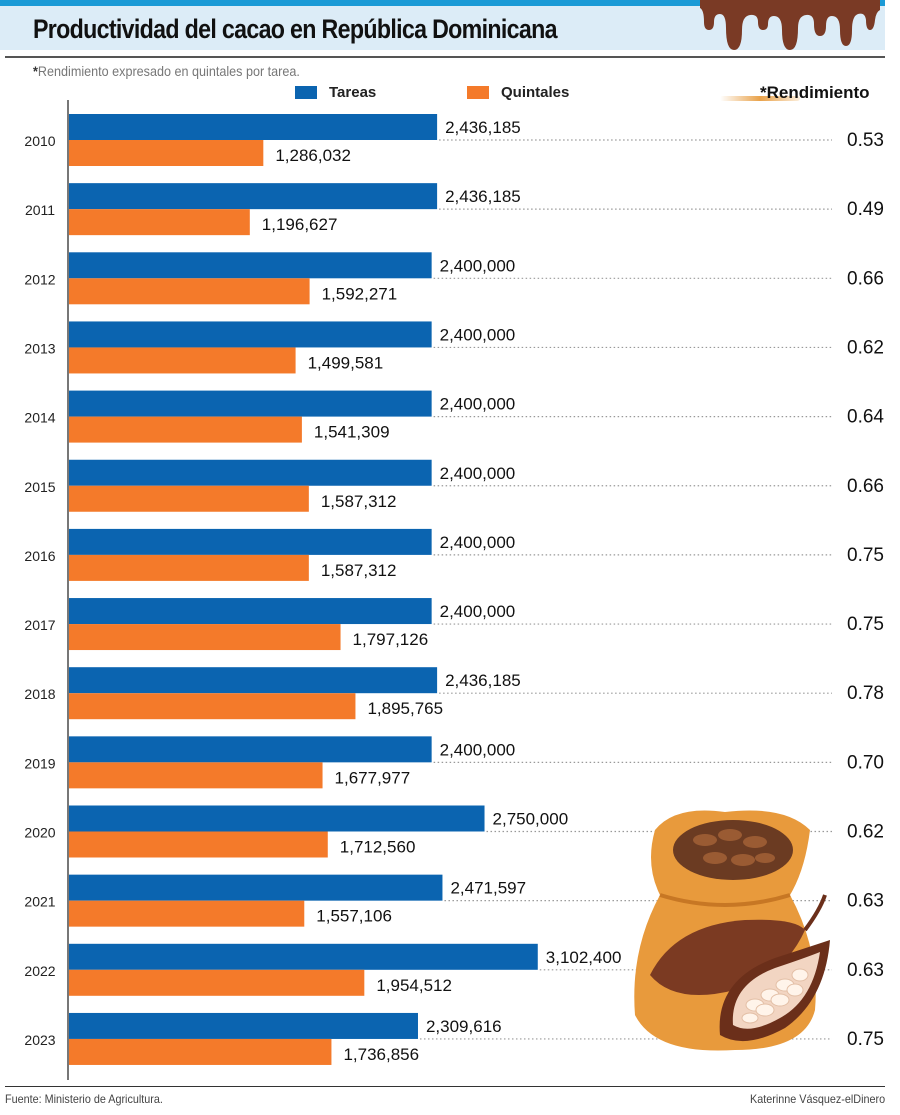  What do you see at coordinates (865, 693) in the screenshot?
I see `rendimiento-value: 0.78` at bounding box center [865, 693].